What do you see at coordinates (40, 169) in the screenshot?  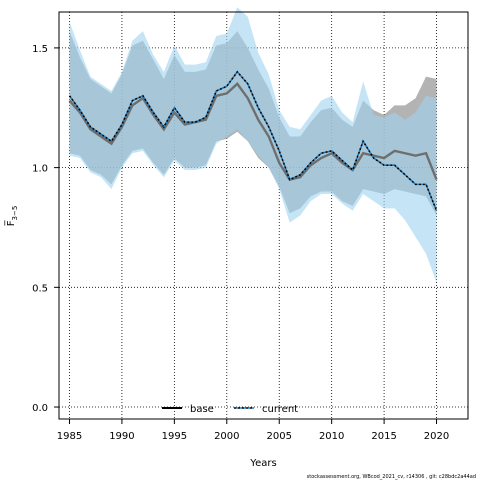 I see `y-tick-label: 1.0` at bounding box center [40, 169].